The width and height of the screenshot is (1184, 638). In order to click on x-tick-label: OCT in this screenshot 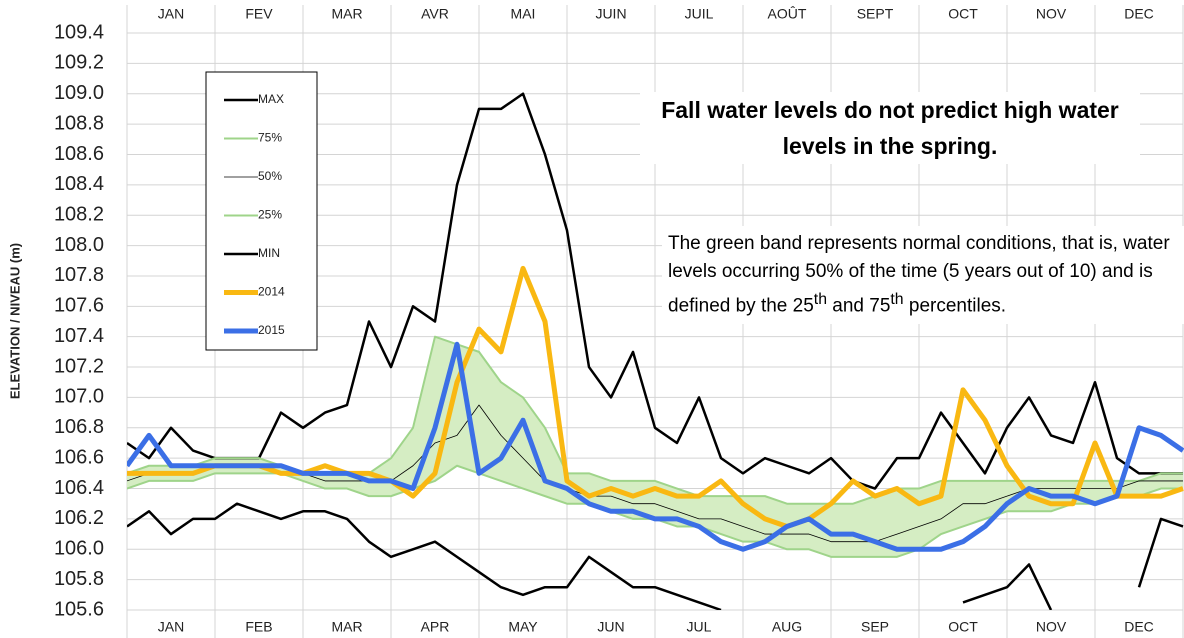, I will do `click(963, 627)`.